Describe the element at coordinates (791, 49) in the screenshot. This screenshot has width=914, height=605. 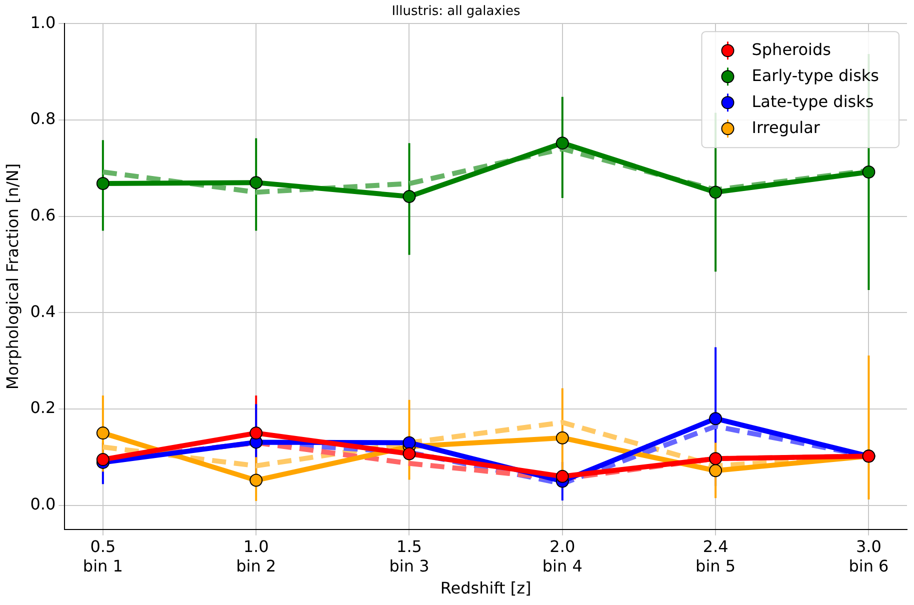
I see `legend-label: Spheroids` at that location.